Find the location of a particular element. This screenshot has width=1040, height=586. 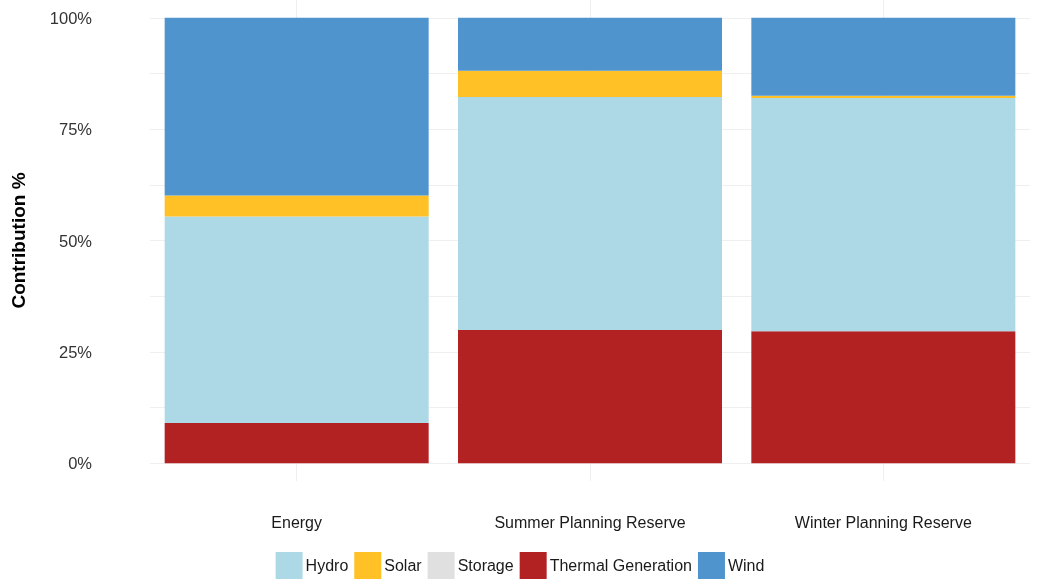

y-tick-label: 0% is located at coordinates (80, 463).